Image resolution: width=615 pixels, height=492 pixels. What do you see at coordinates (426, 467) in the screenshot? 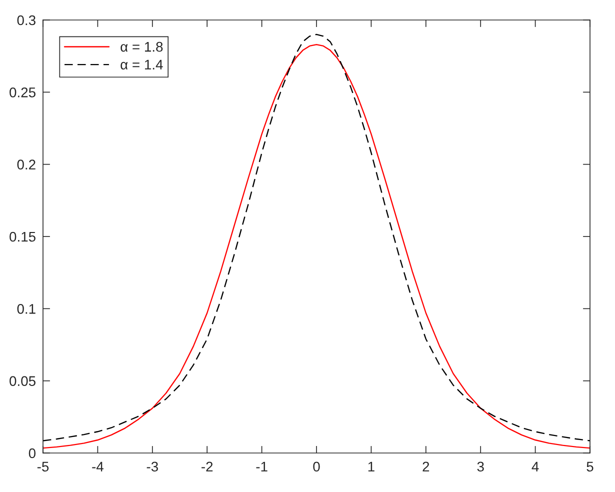
I see `x-tick-label: 2` at bounding box center [426, 467].